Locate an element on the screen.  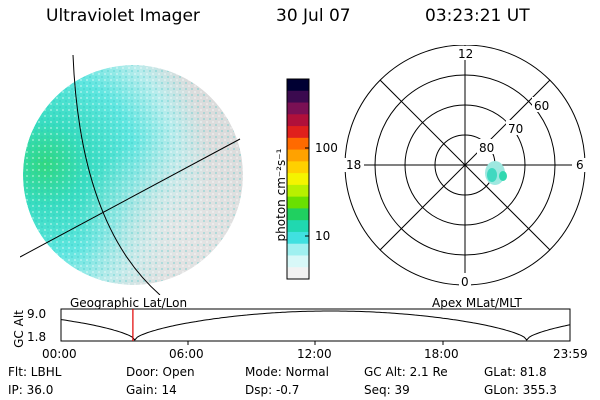
altitude-xtick-0600: 06:00 is located at coordinates (186, 354).